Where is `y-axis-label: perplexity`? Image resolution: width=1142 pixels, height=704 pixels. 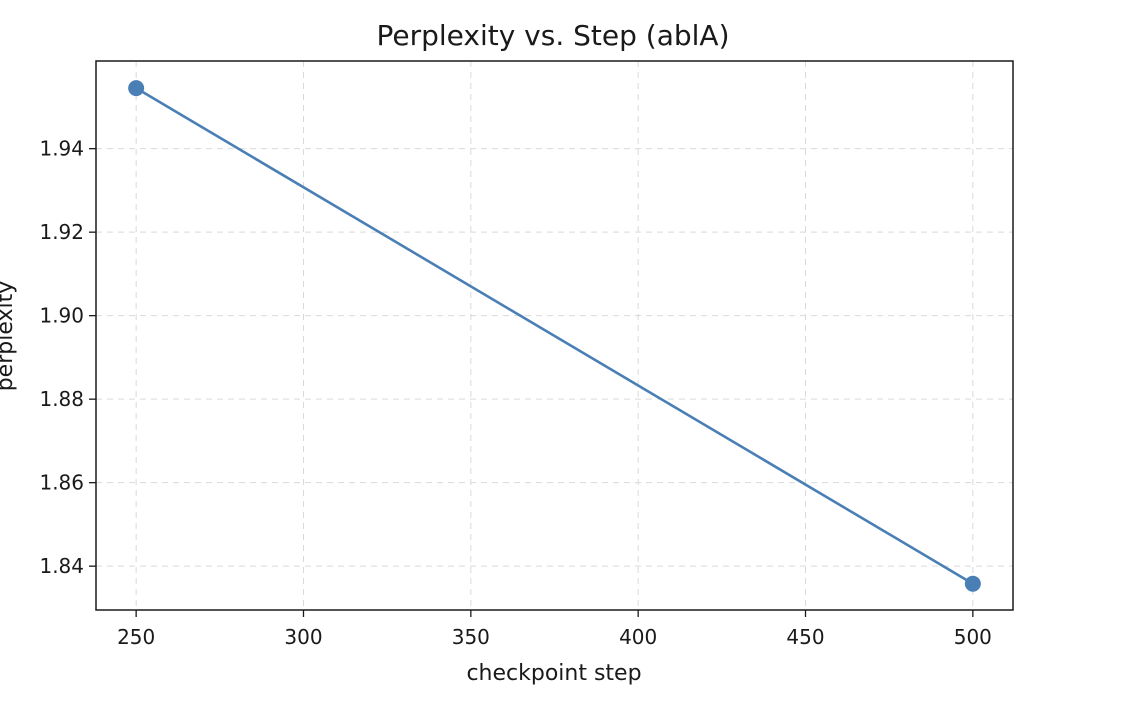
y-axis-label: perplexity is located at coordinates (9, 336).